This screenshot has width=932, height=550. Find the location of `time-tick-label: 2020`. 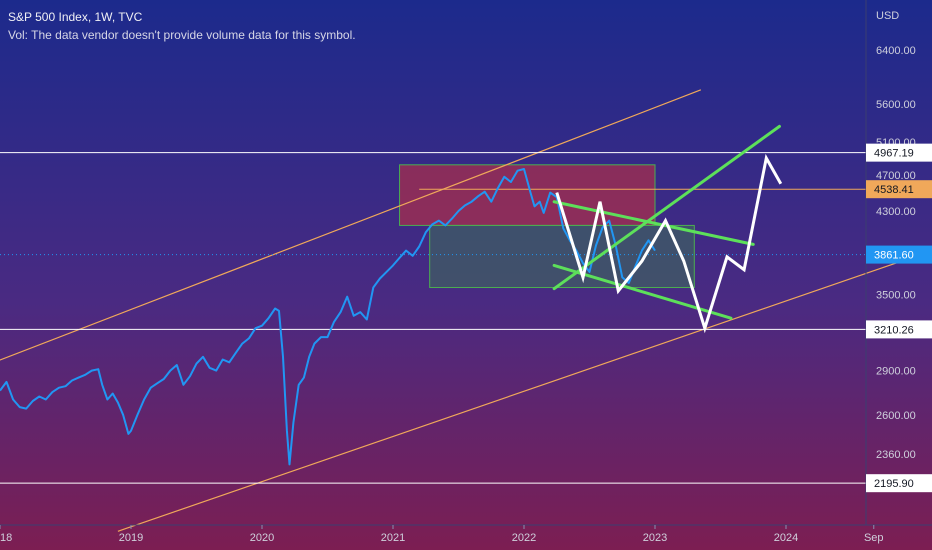

time-tick-label: 2020 is located at coordinates (262, 538).